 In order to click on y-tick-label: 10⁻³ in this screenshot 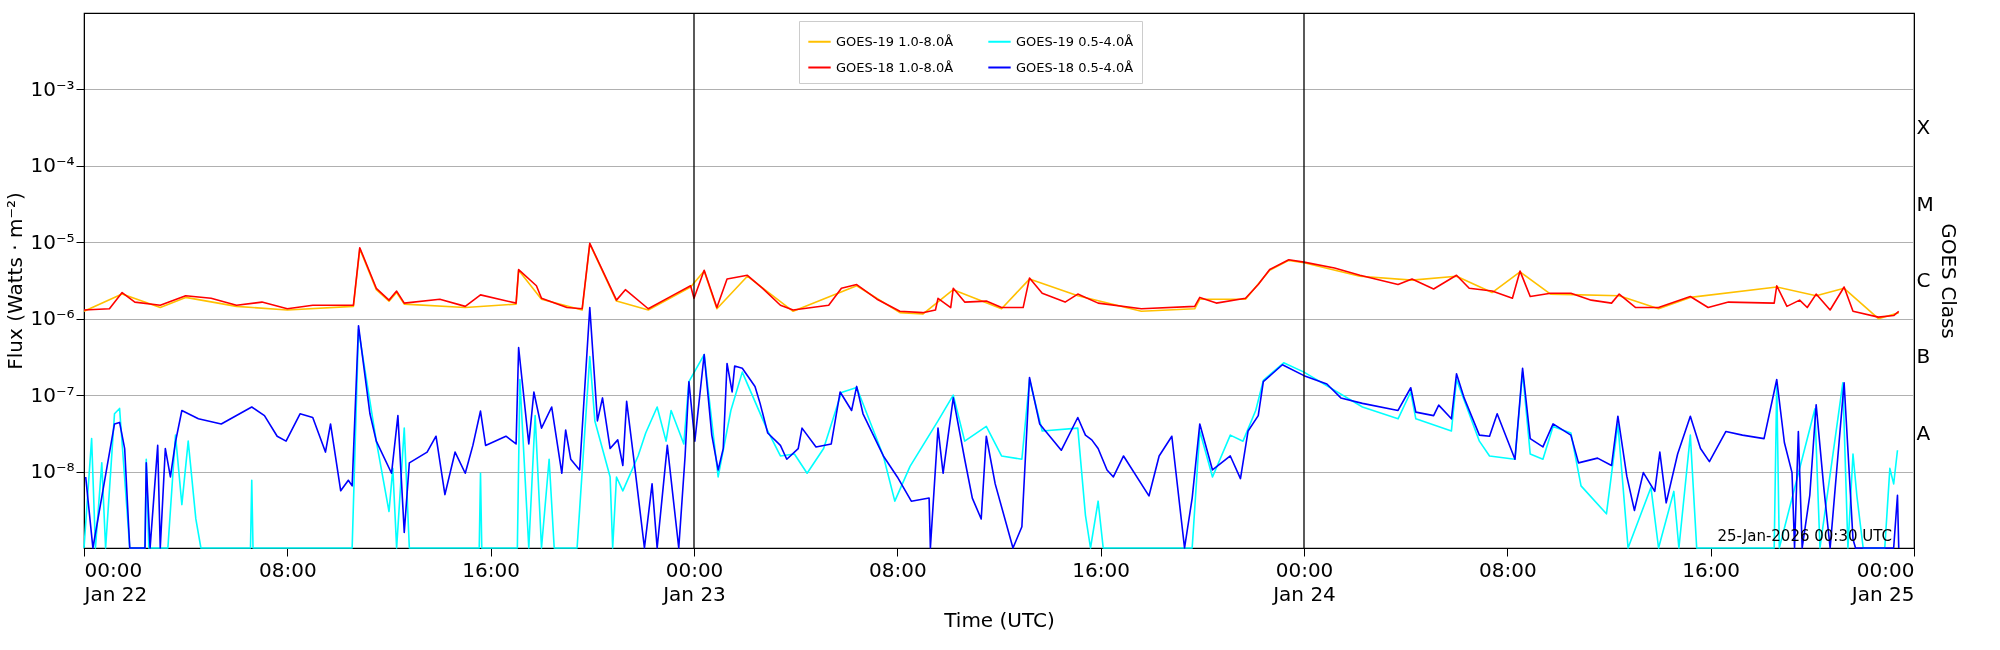, I will do `click(52, 88)`.